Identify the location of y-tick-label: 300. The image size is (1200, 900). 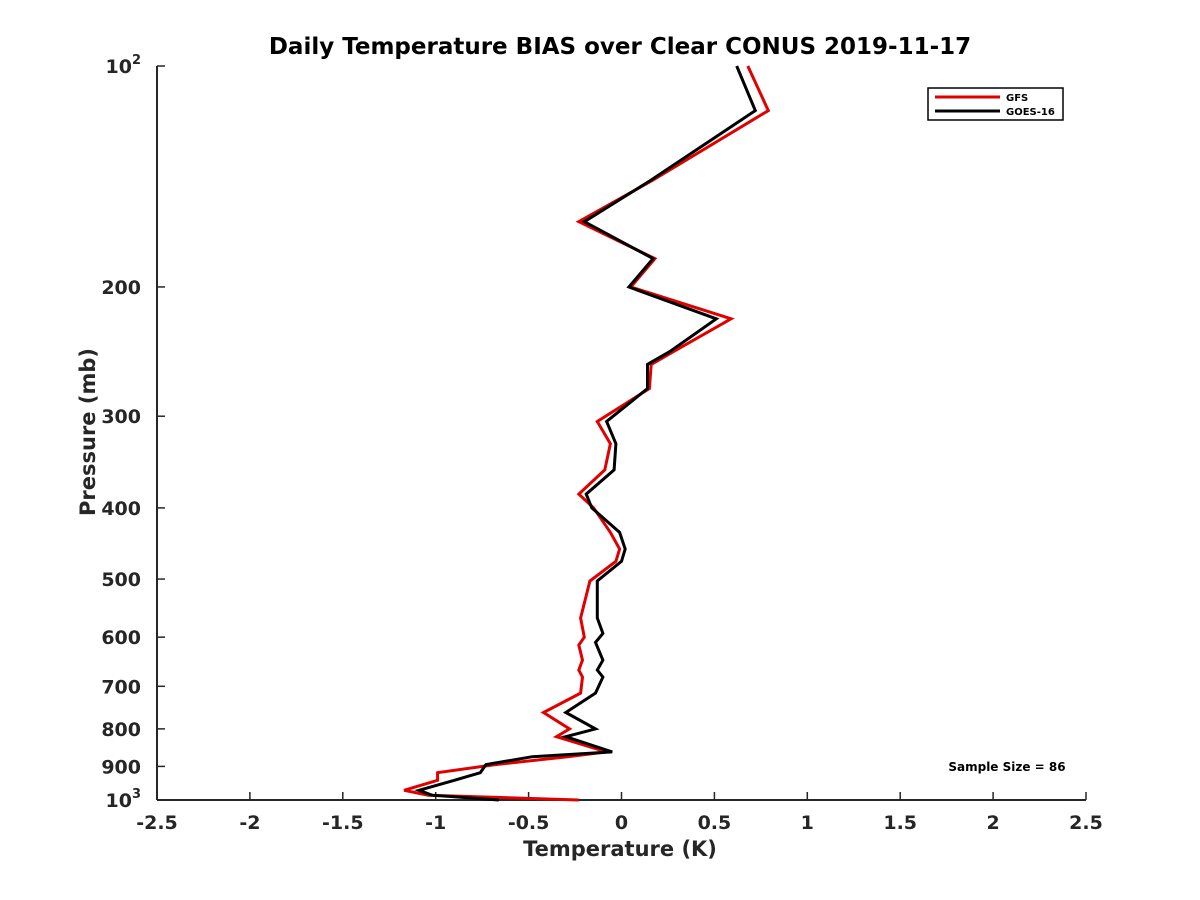
(121, 417).